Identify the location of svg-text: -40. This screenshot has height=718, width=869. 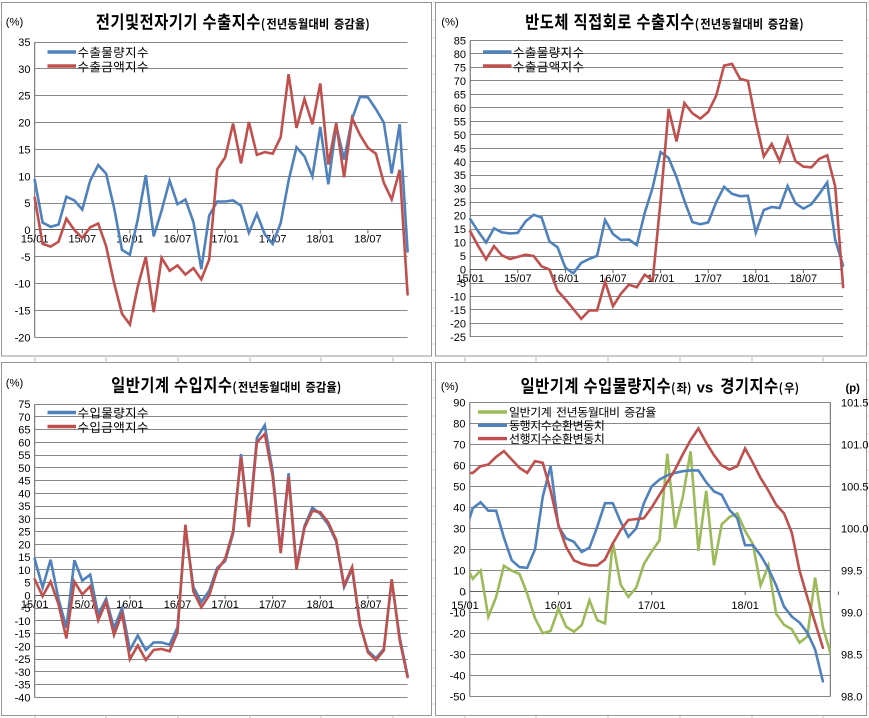
(458, 677).